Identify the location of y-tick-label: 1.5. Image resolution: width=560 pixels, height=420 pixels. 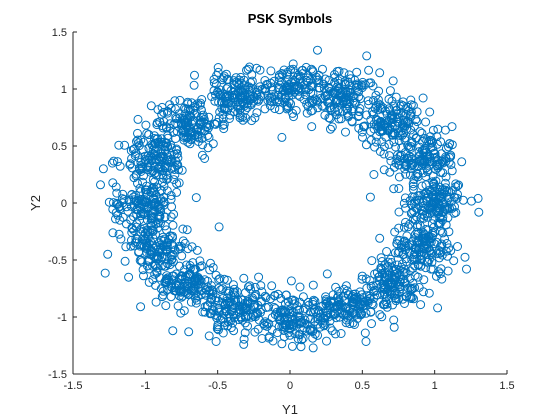
(59, 33).